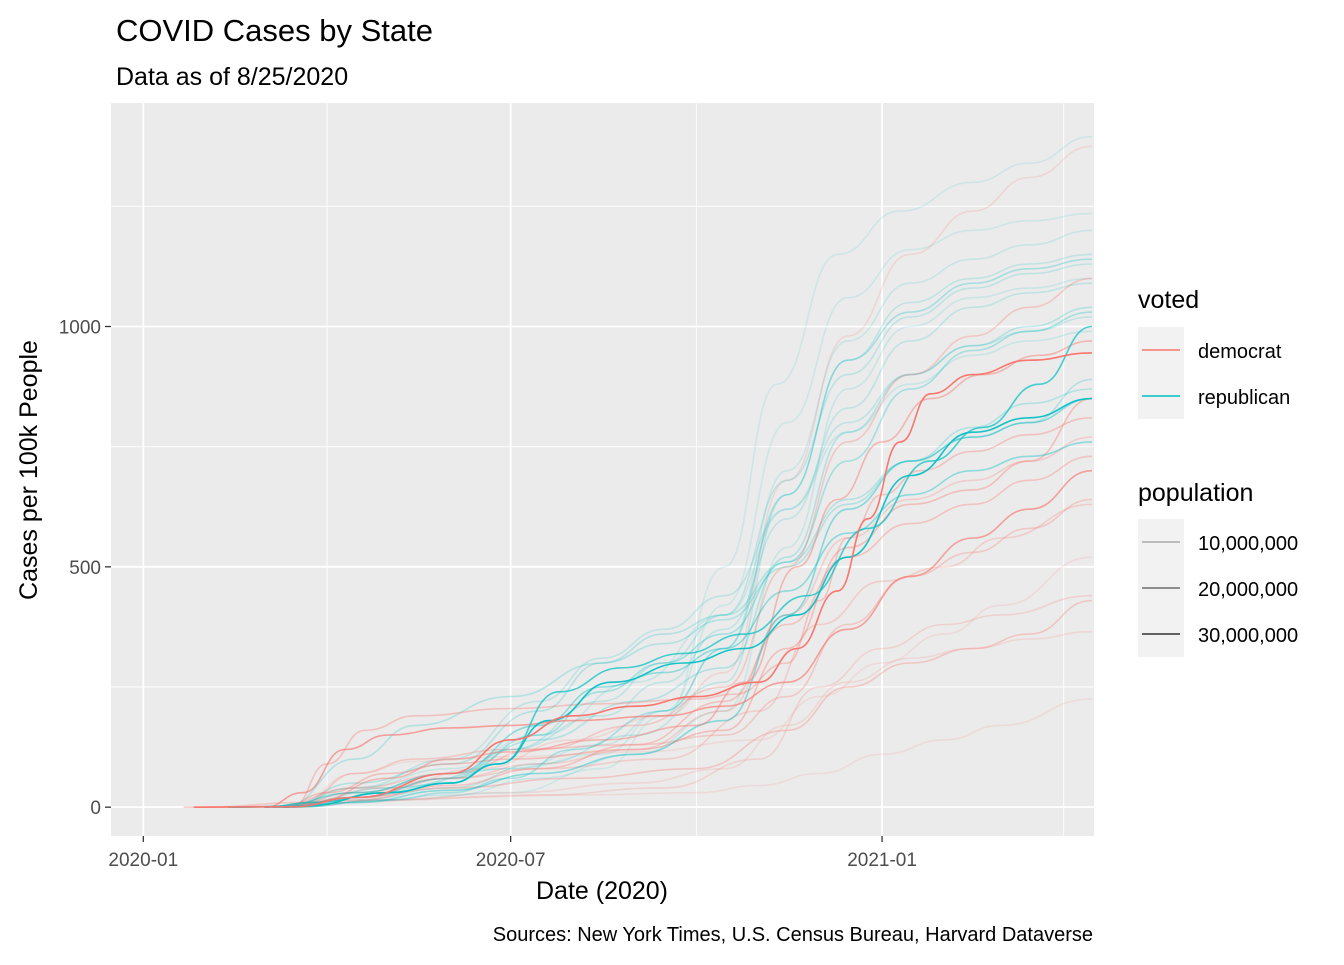 The width and height of the screenshot is (1344, 965). What do you see at coordinates (1248, 544) in the screenshot?
I see `legend-label-10m: 10,000,000` at bounding box center [1248, 544].